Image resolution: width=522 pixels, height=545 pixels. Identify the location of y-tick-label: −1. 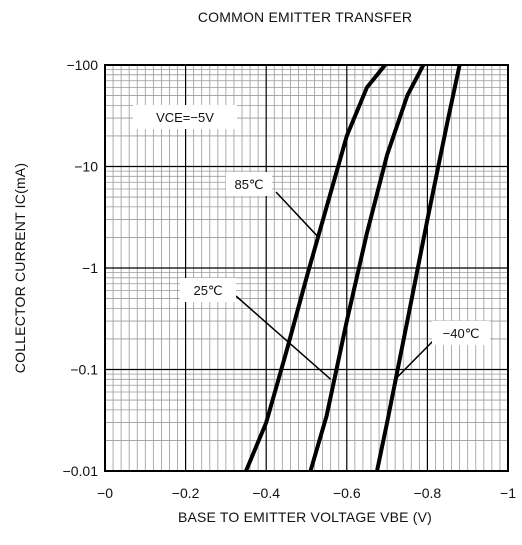
(90, 268).